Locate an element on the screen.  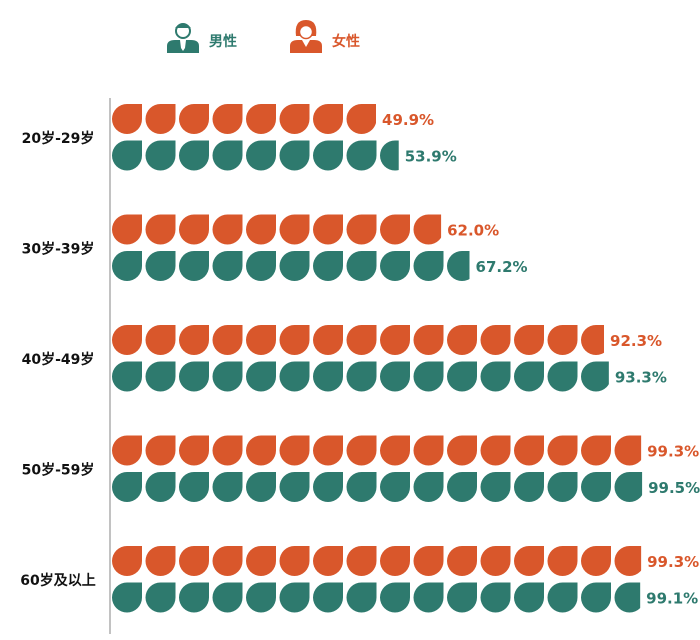
value-label-female: 99.3% is located at coordinates (673, 452).